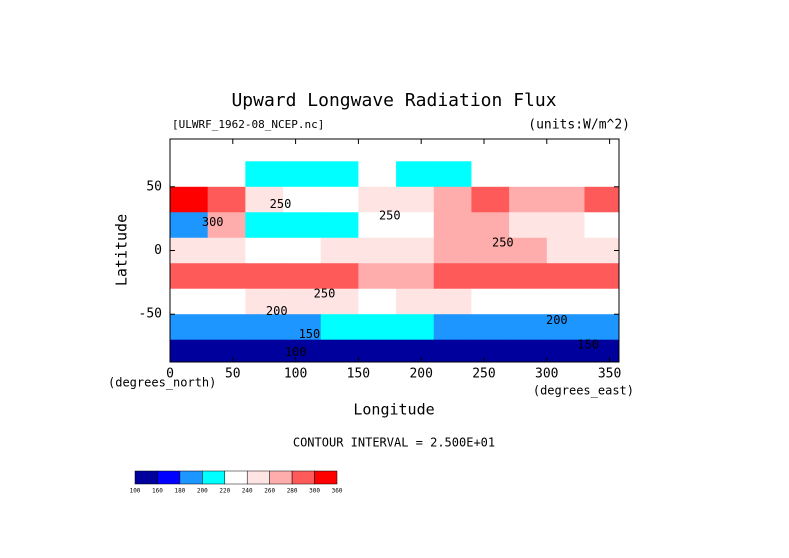 The image size is (789, 558). Describe the element at coordinates (248, 124) in the screenshot. I see `subtitle-left: [ULWRF_1962-08_NCEP.nc]` at that location.